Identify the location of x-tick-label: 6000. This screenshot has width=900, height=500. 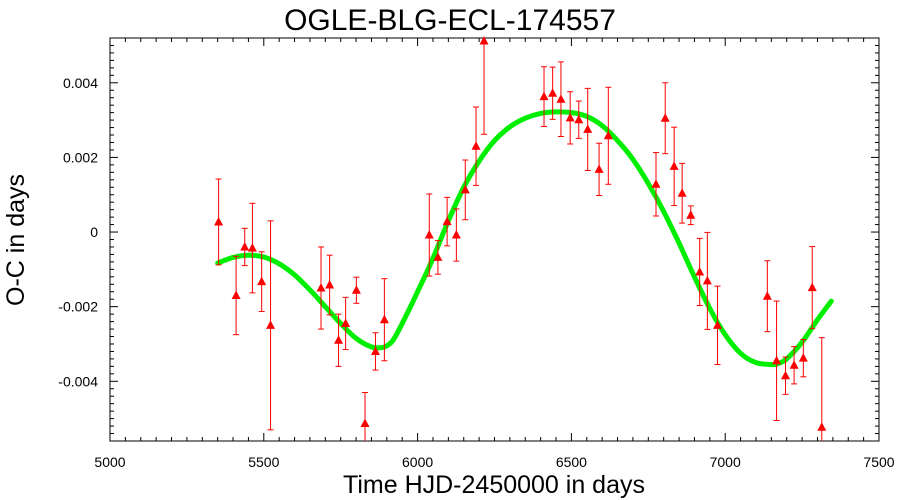
(417, 462).